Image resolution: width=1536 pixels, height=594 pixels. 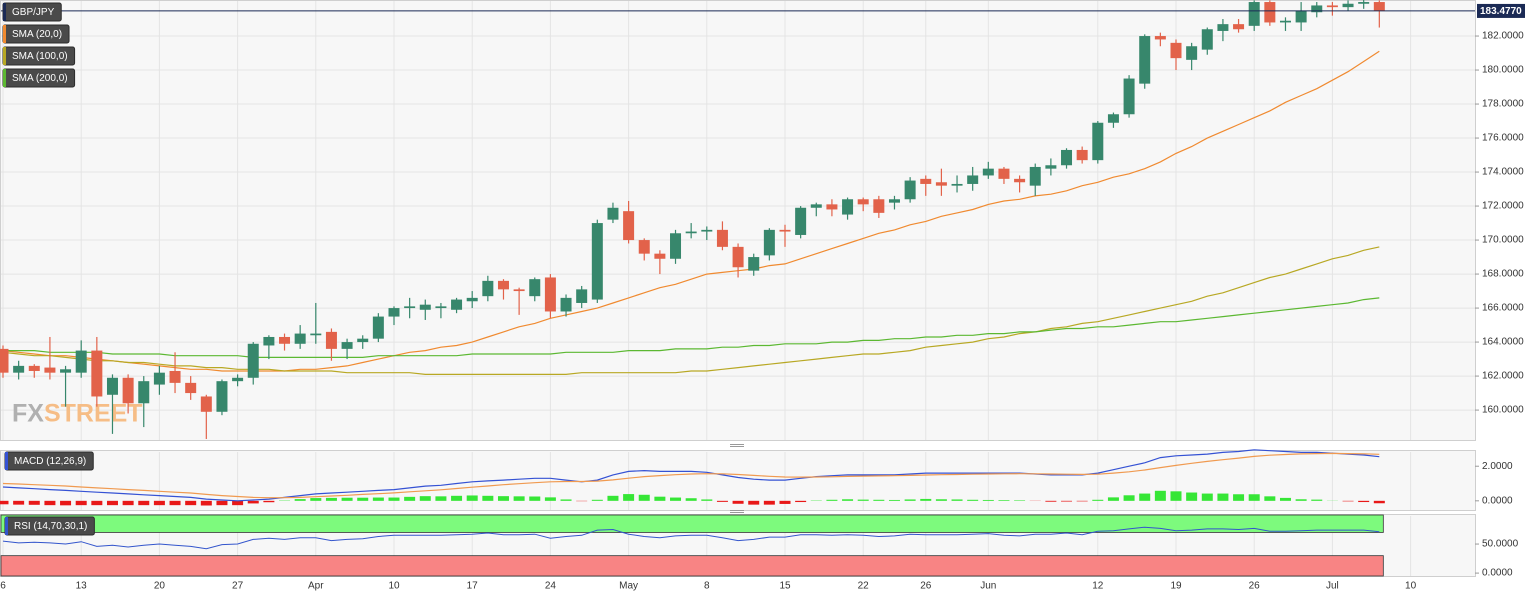 I want to click on legend-item: SMA (20,0), so click(x=36, y=34).